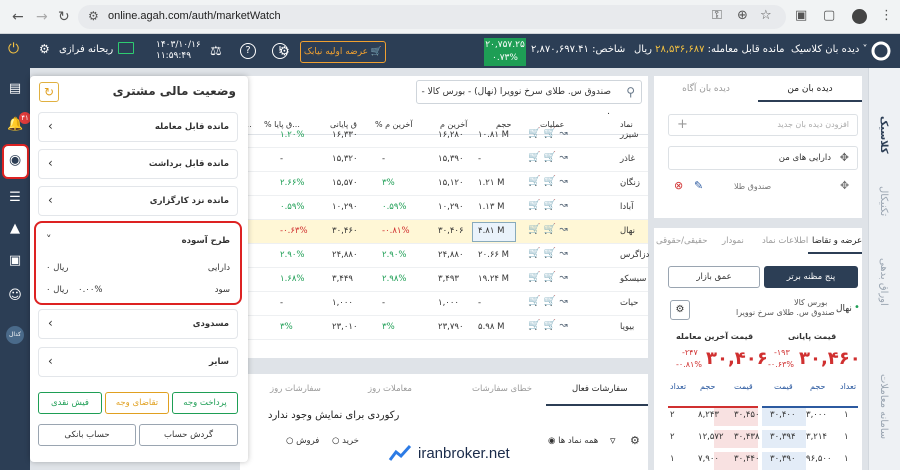 The image size is (900, 470). What do you see at coordinates (138, 324) in the screenshot?
I see `acc-blocked: مسدودی ‹` at bounding box center [138, 324].